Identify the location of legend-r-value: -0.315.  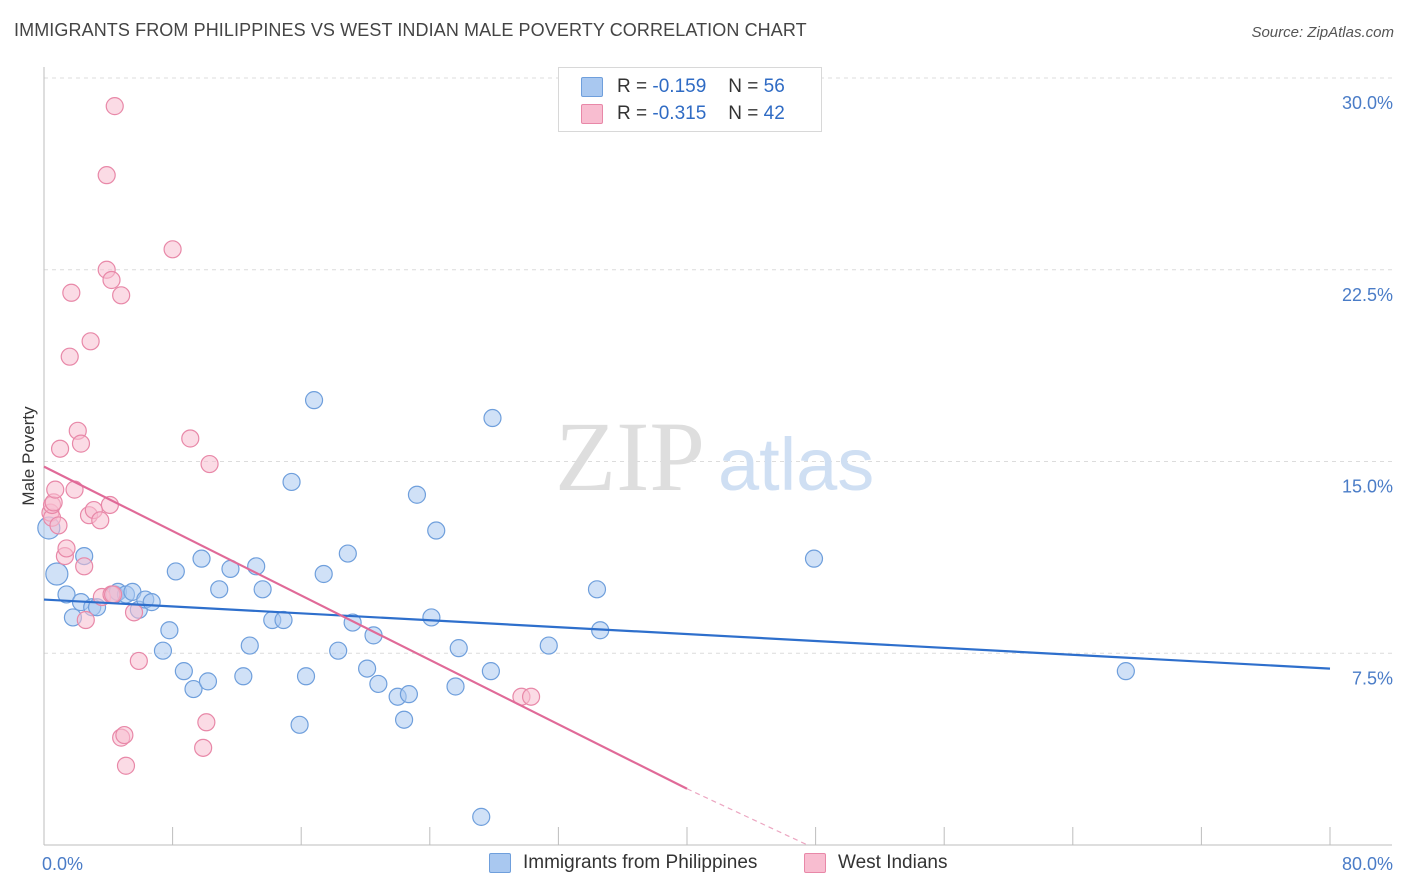
(679, 113).